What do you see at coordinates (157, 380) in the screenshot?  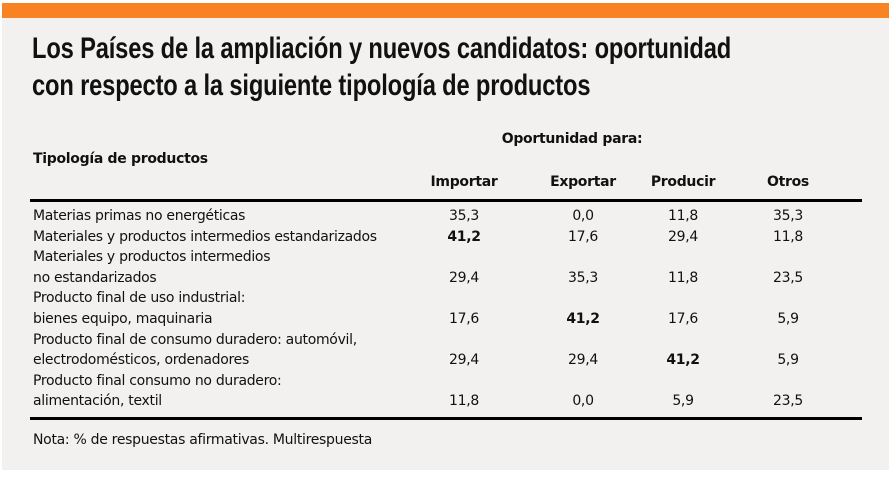 I see `row-label-line: Producto final consumo no duradero:` at bounding box center [157, 380].